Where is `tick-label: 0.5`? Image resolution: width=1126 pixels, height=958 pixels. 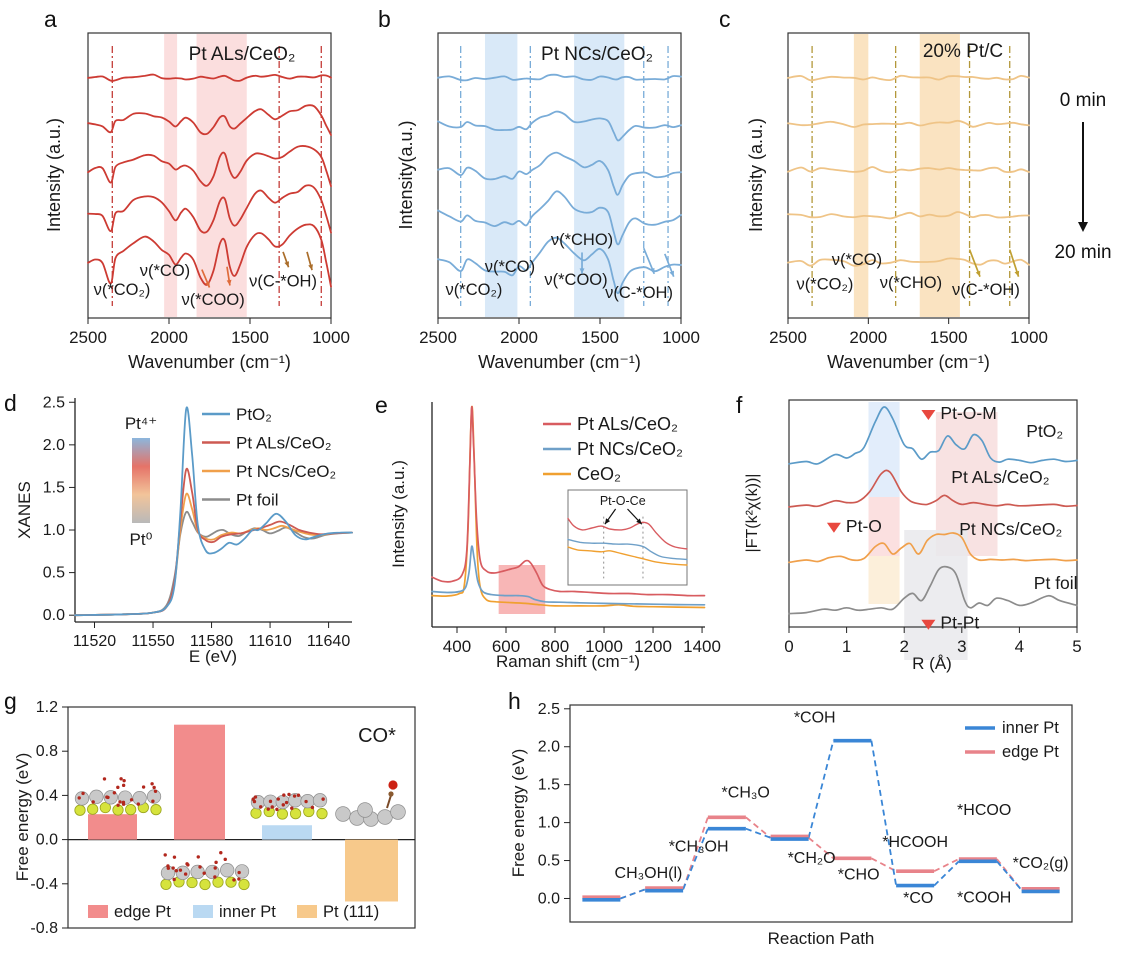
tick-label: 0.5 is located at coordinates (54, 573).